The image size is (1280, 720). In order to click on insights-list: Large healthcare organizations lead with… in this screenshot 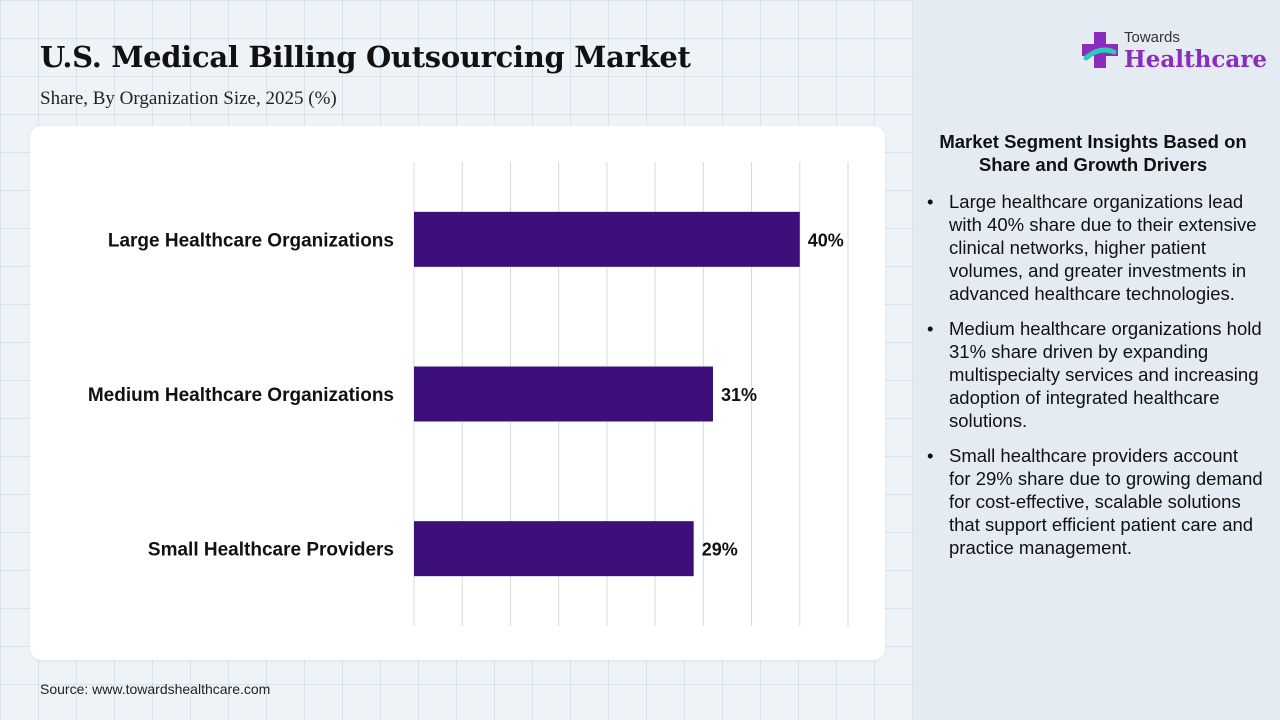, I will do `click(1095, 380)`.